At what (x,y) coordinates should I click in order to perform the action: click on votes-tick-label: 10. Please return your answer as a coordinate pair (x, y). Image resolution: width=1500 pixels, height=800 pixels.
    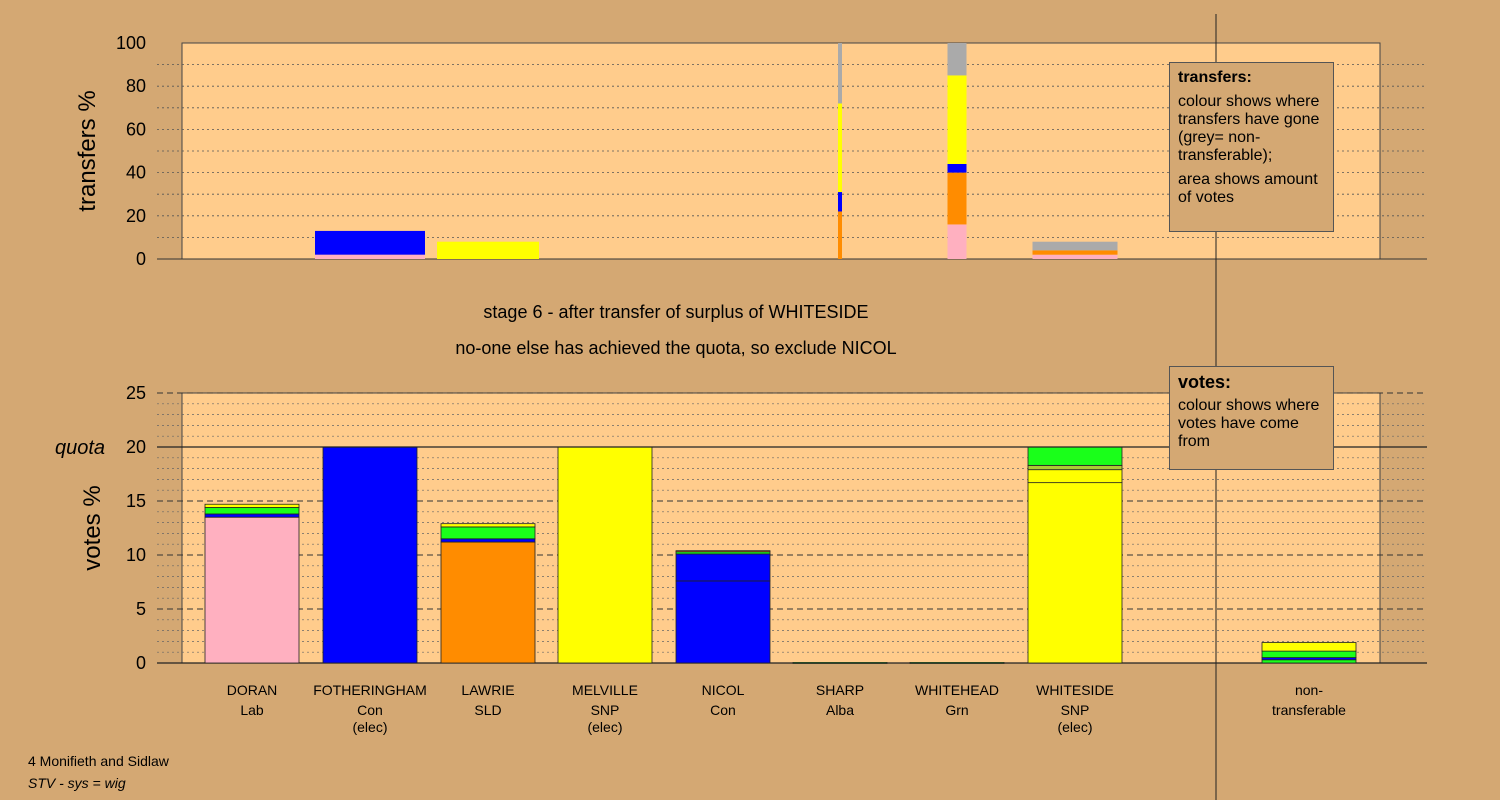
    Looking at the image, I should click on (136, 555).